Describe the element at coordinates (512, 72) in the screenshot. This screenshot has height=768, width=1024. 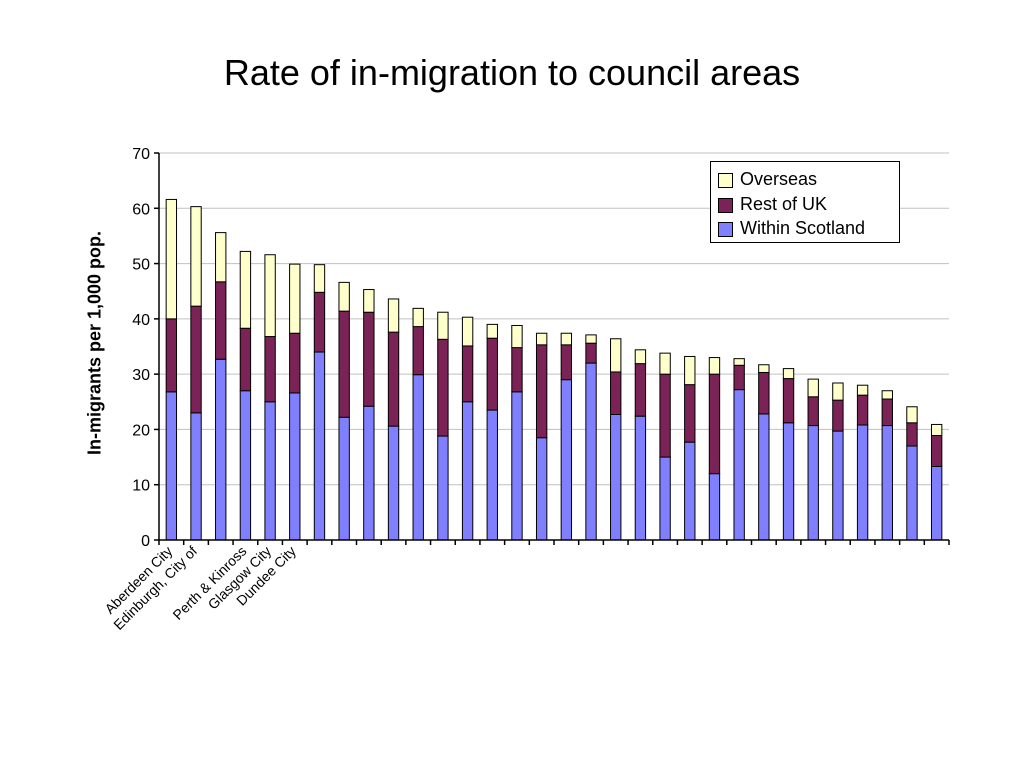
I see `chart-title: Rate of in-migration to council areas` at that location.